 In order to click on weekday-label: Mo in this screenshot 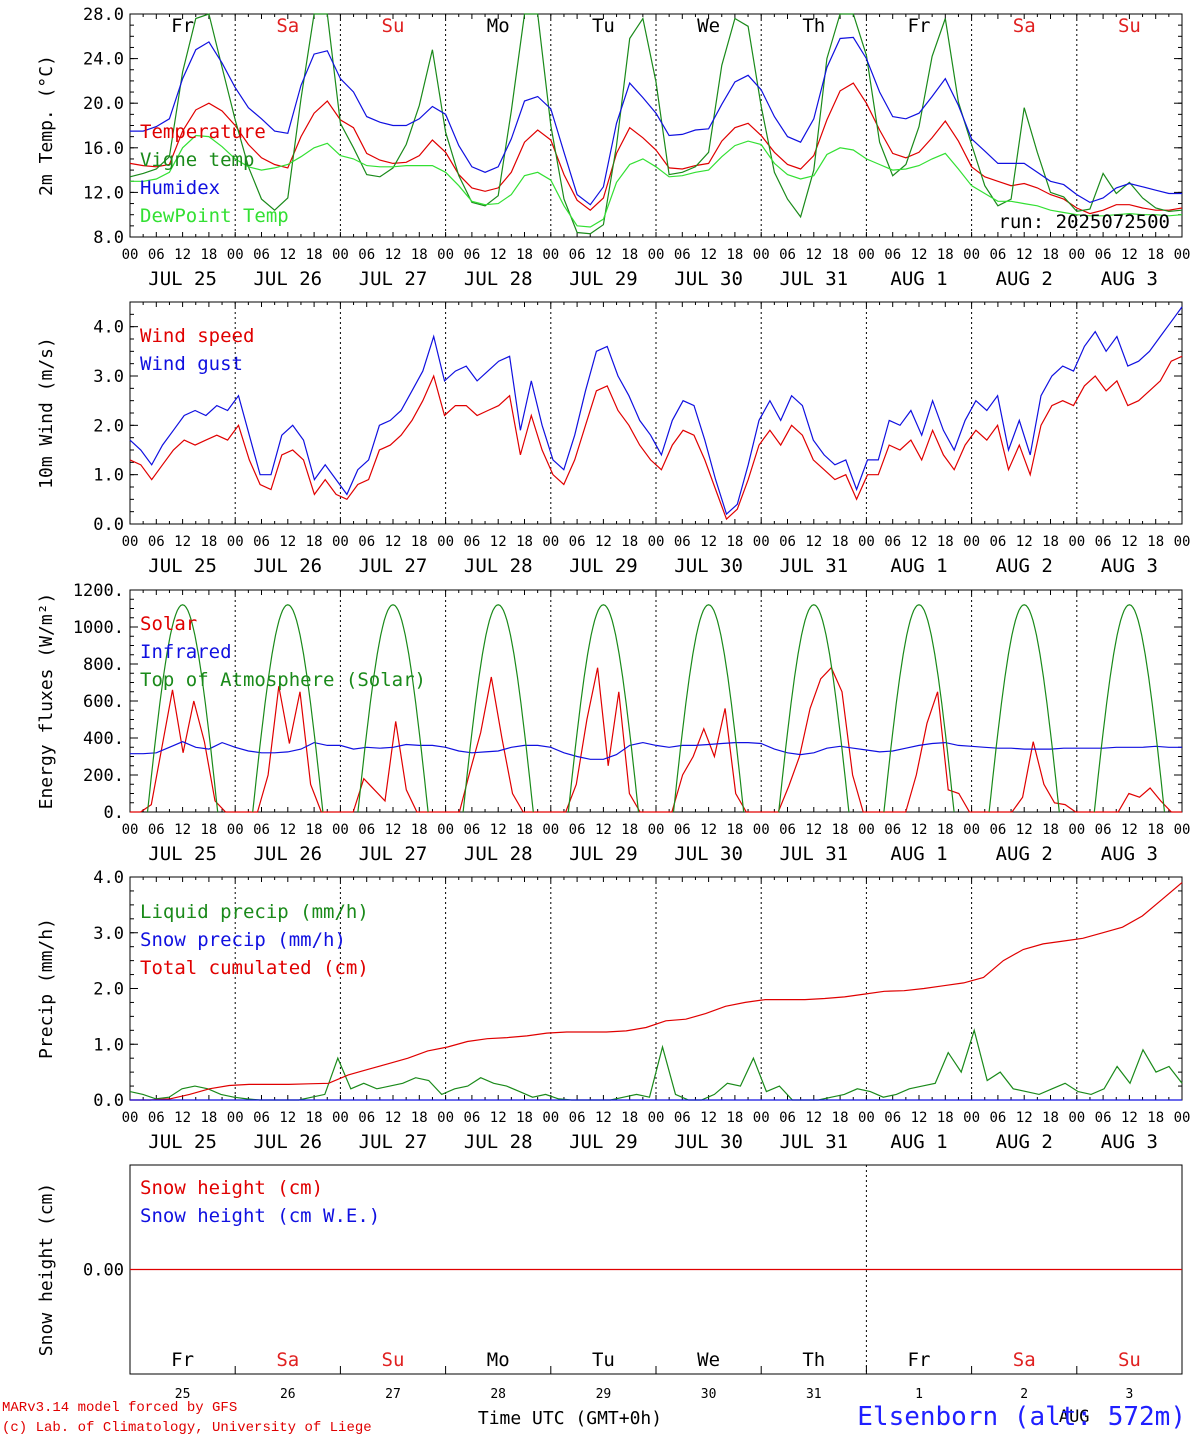, I will do `click(498, 26)`.